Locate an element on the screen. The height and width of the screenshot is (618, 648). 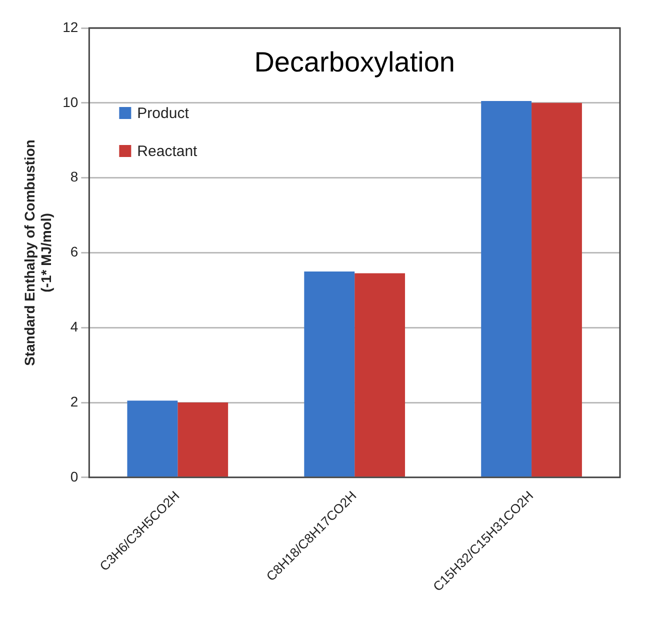
y-tick-label: 0 is located at coordinates (74, 476).